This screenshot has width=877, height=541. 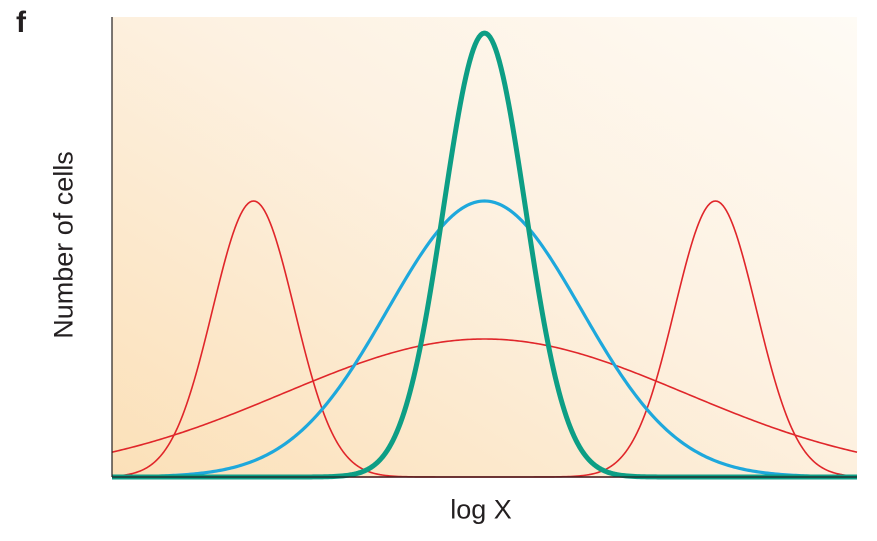 What do you see at coordinates (63, 245) in the screenshot?
I see `y-axis-label: Number of cells` at bounding box center [63, 245].